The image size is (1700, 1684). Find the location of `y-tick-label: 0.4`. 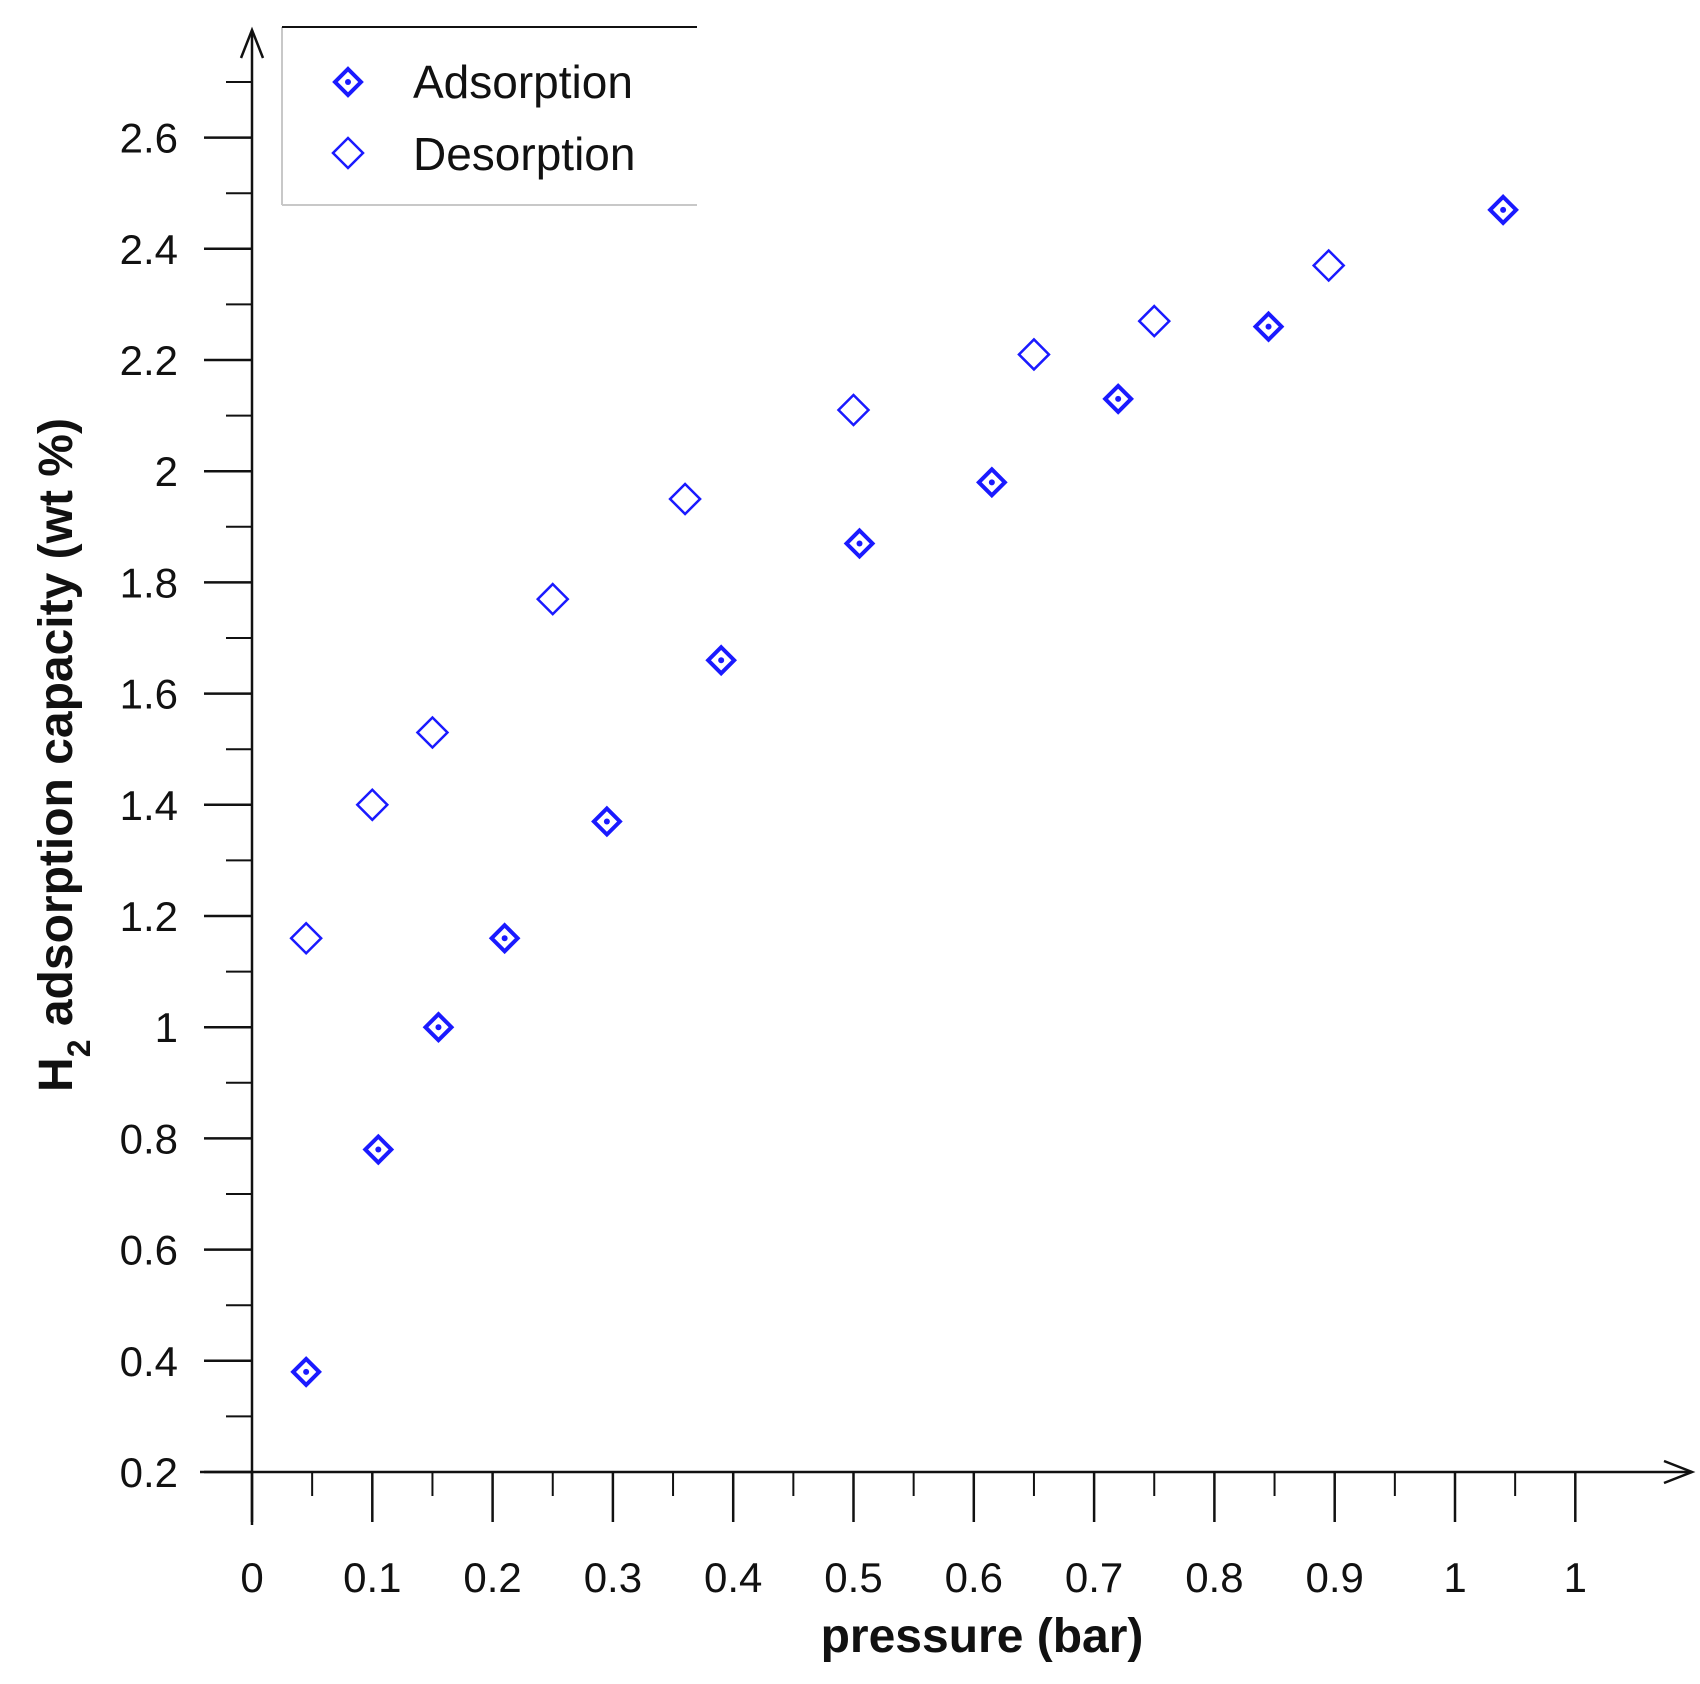

y-tick-label: 0.4 is located at coordinates (149, 1361).